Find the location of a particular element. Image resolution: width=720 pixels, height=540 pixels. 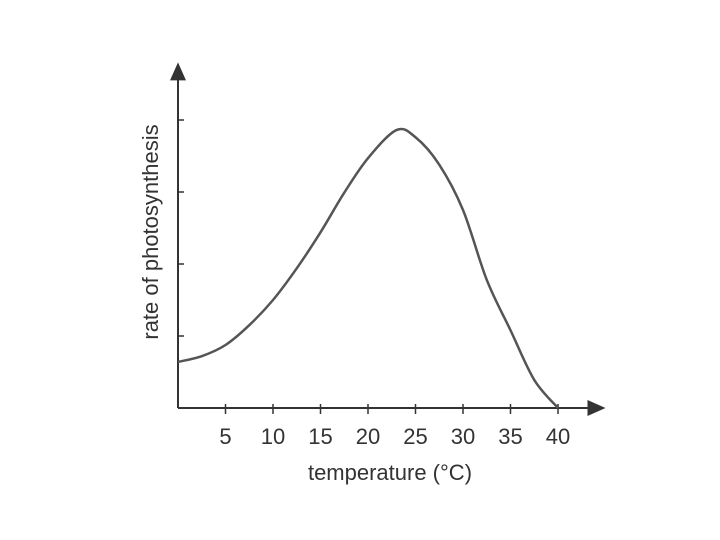

x-tick-label: 20 is located at coordinates (368, 436).